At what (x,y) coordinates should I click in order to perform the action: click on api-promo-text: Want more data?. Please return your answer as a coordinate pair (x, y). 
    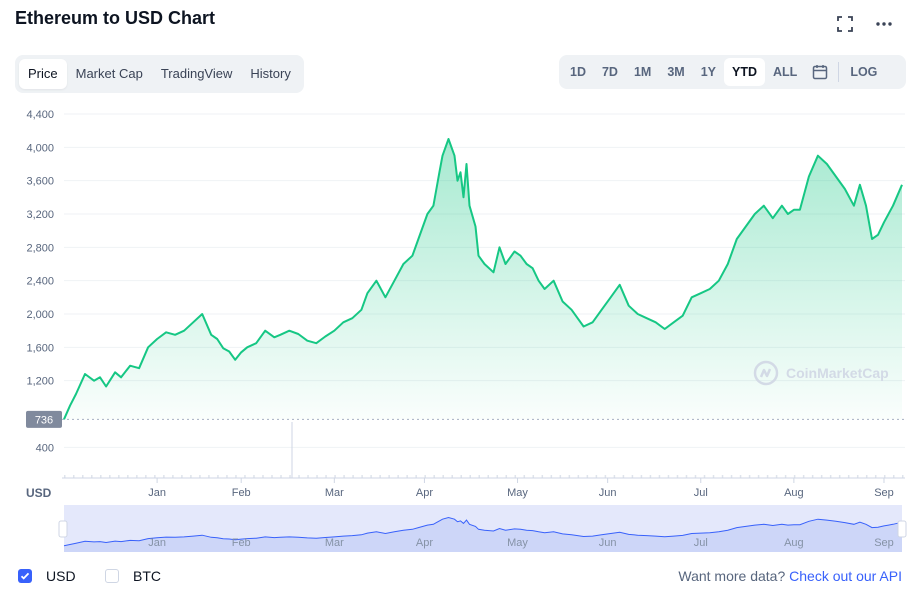
    Looking at the image, I should click on (732, 576).